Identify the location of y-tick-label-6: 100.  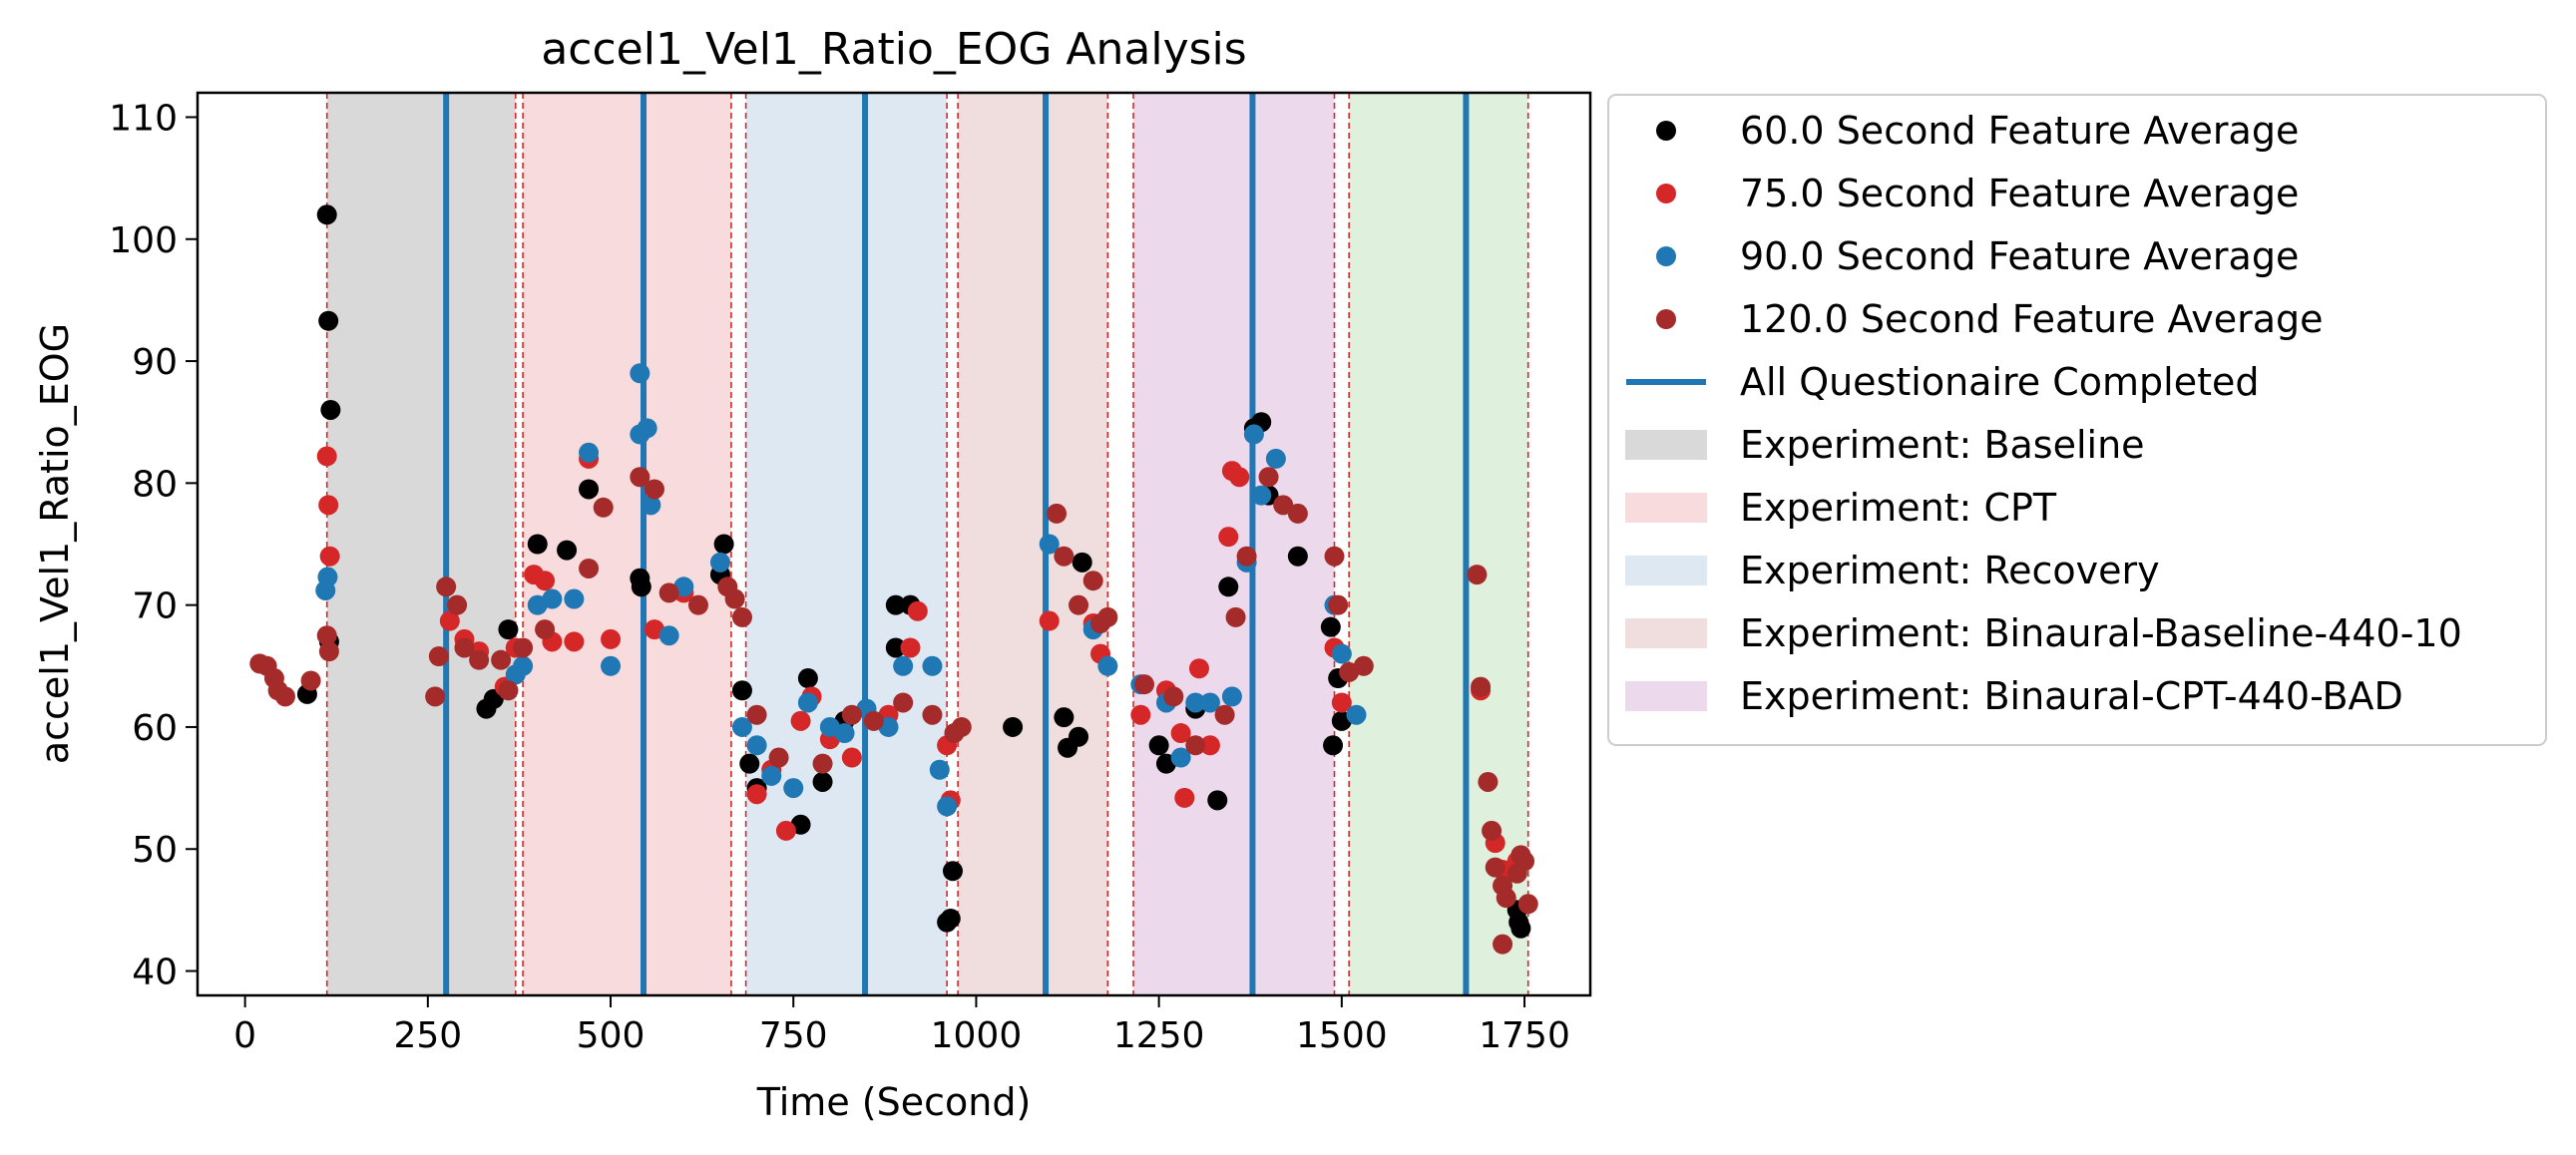
(143, 240).